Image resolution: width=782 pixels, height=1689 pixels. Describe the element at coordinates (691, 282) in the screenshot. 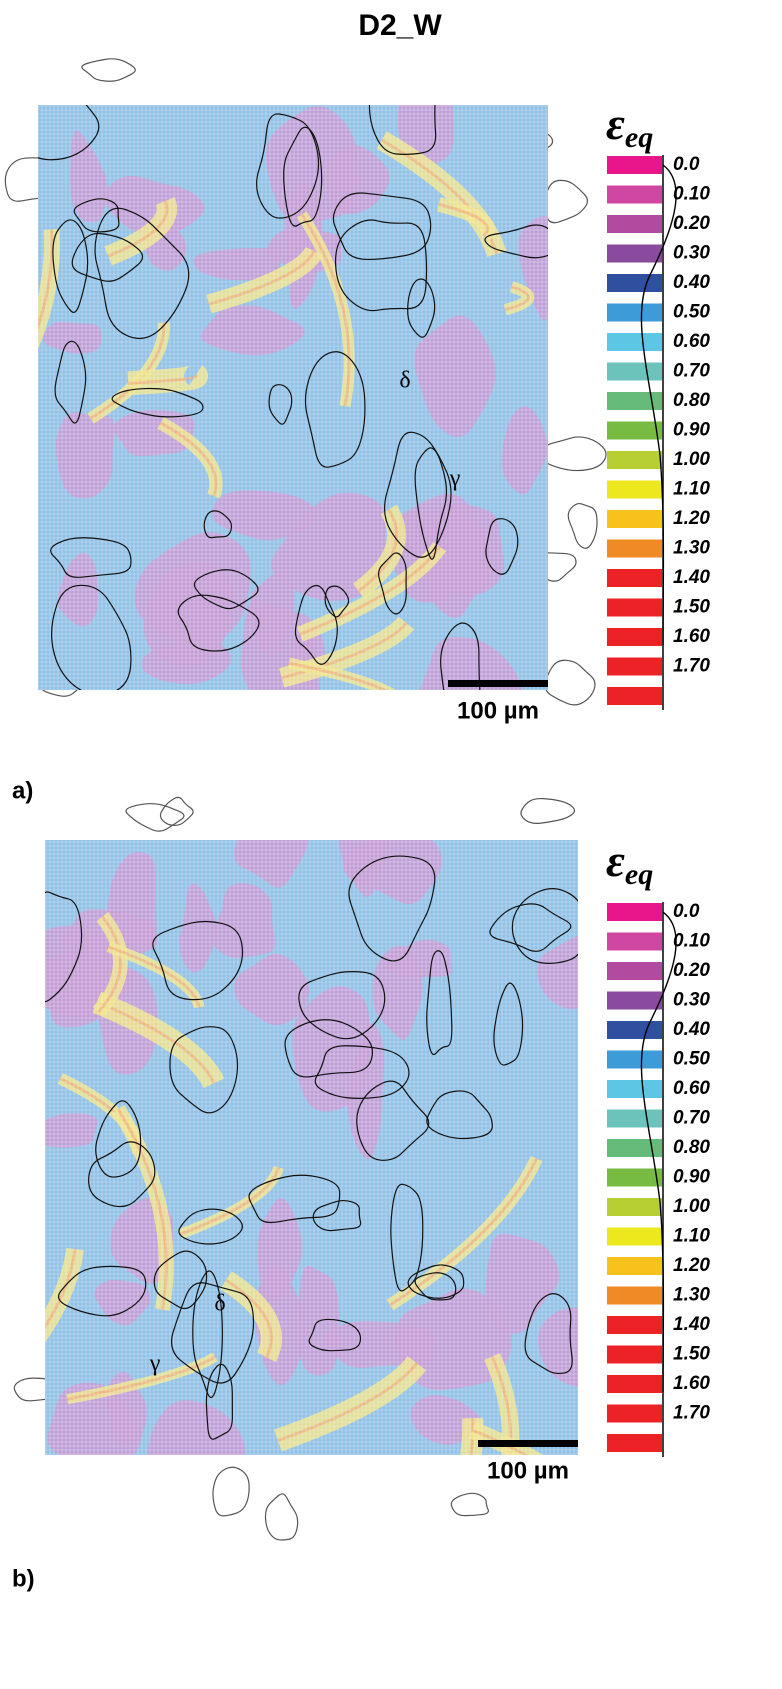

I see `colorbar-label: 0.40` at that location.